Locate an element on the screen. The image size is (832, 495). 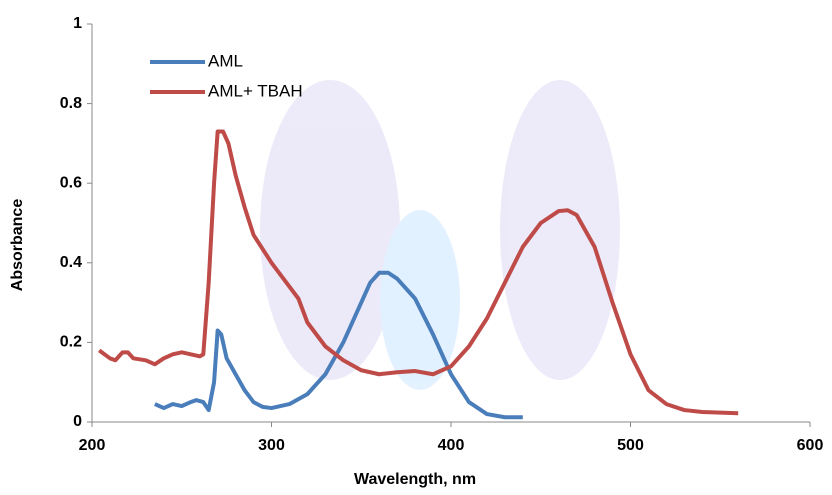
y-tick-label: 0.8 is located at coordinates (71, 103).